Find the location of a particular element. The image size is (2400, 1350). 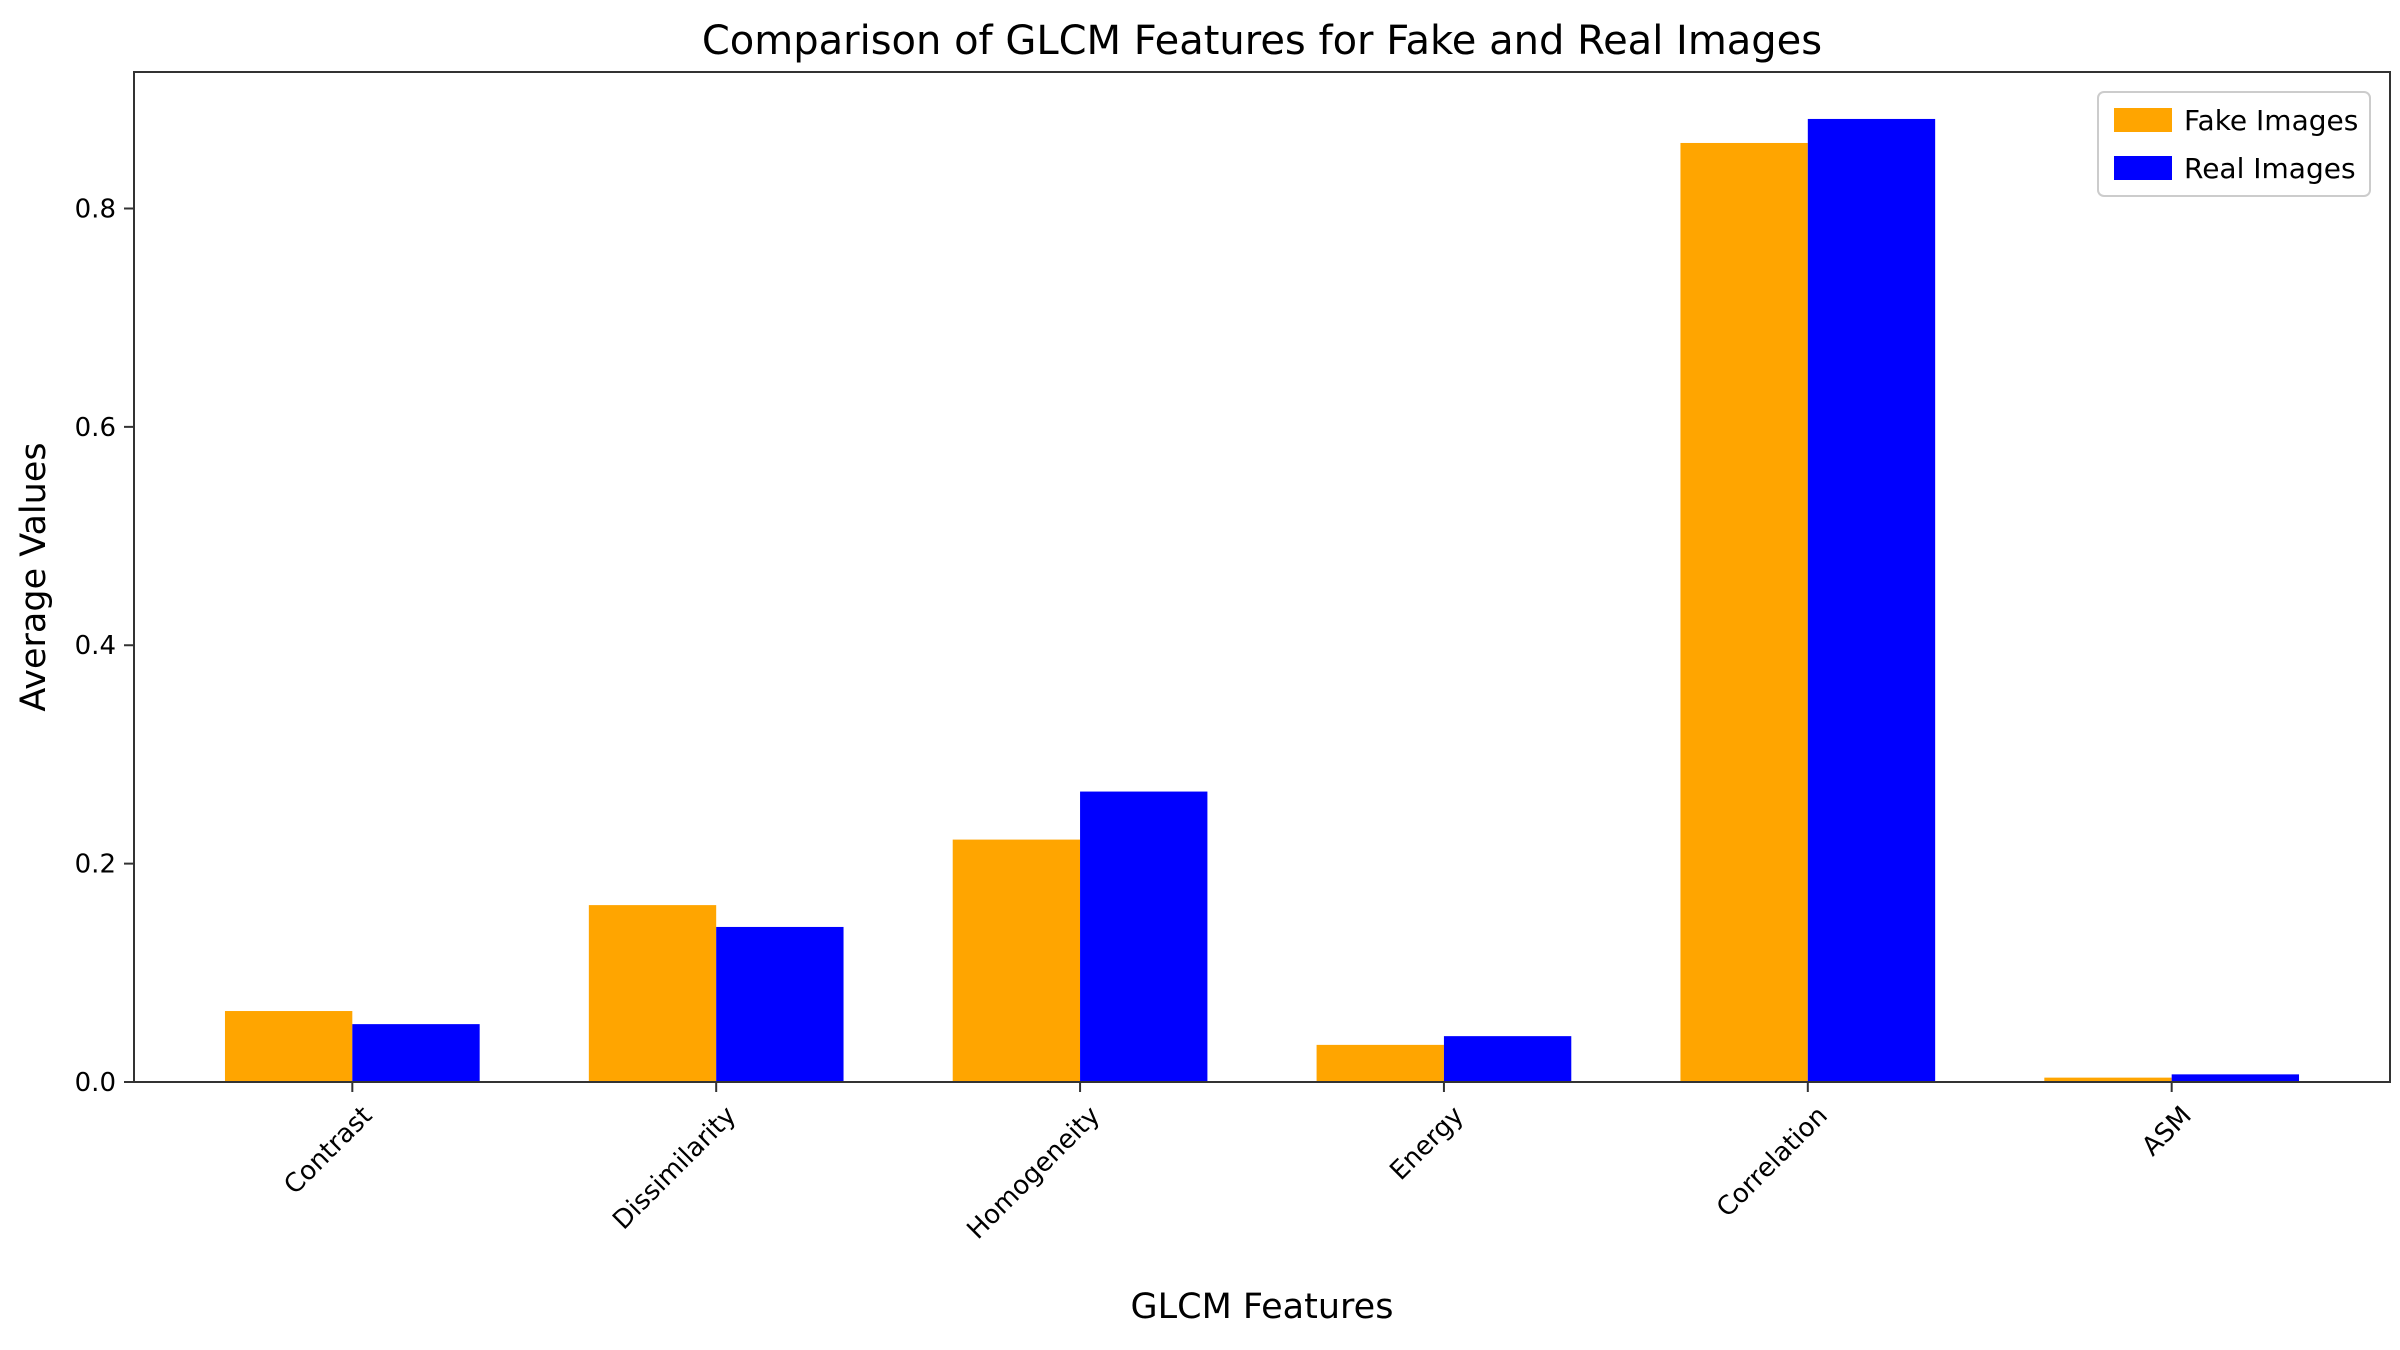

y-tick-label: 0.2 is located at coordinates (95, 865).